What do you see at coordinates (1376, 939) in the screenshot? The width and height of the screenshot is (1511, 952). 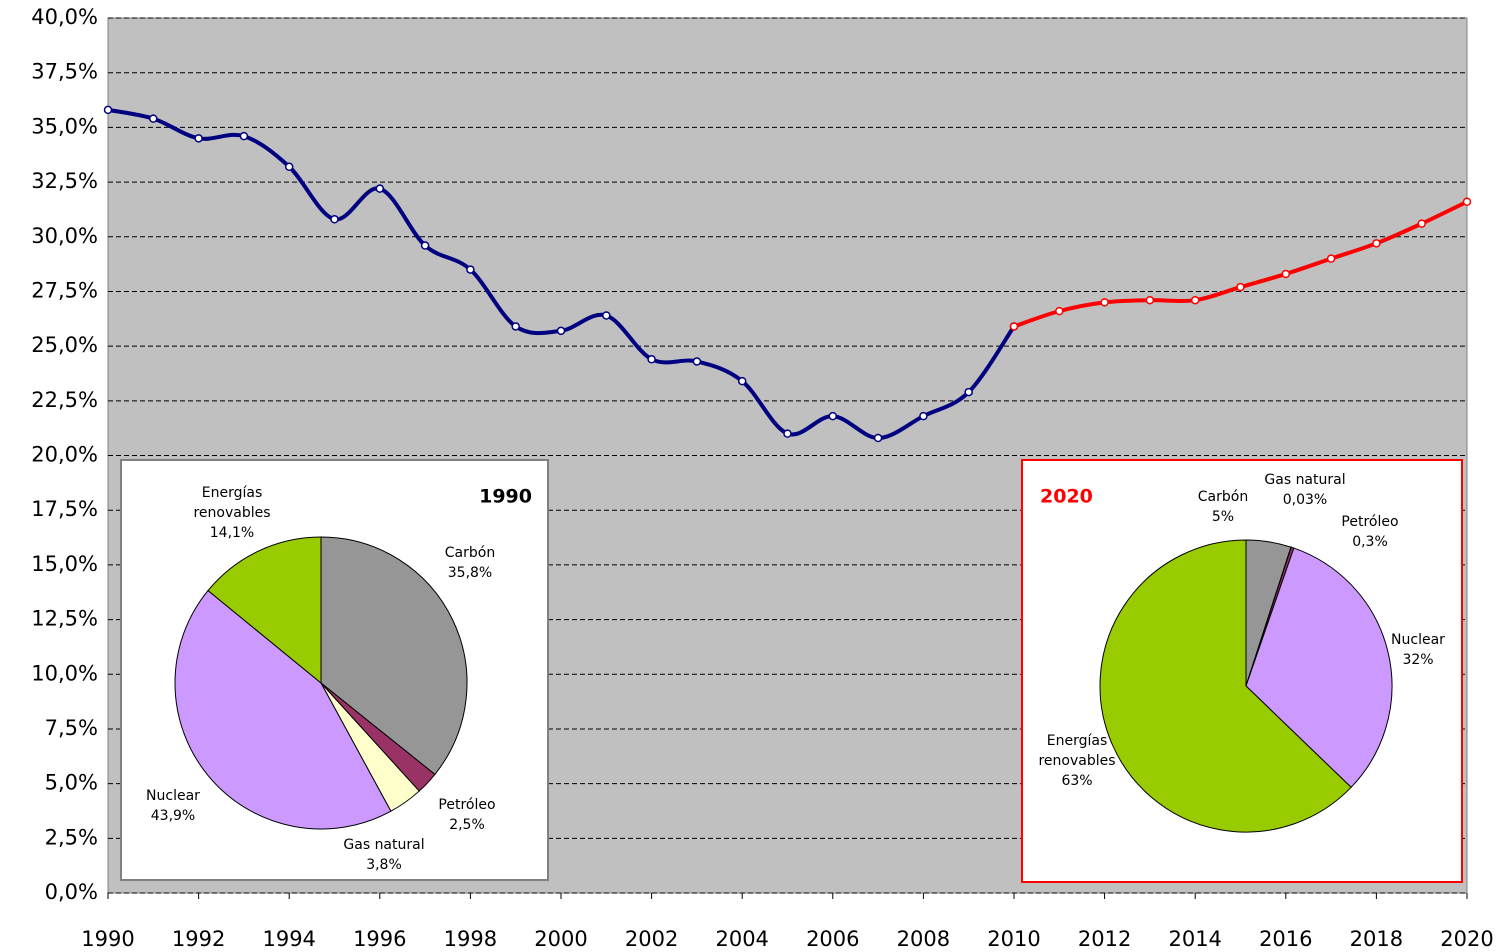 I see `x-tick-label: 2018` at bounding box center [1376, 939].